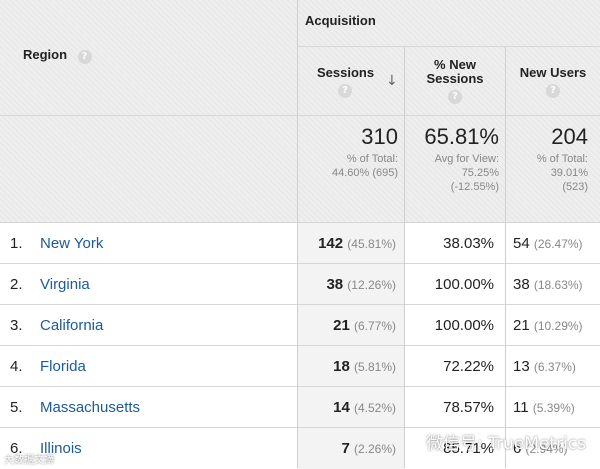  Describe the element at coordinates (553, 408) in the screenshot. I see `new-users-pct: (5.39%)` at that location.